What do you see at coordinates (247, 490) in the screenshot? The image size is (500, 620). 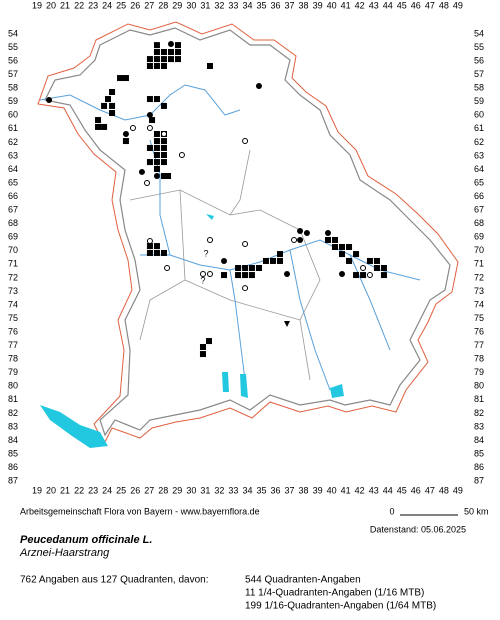 I see `column-label: 34` at bounding box center [247, 490].